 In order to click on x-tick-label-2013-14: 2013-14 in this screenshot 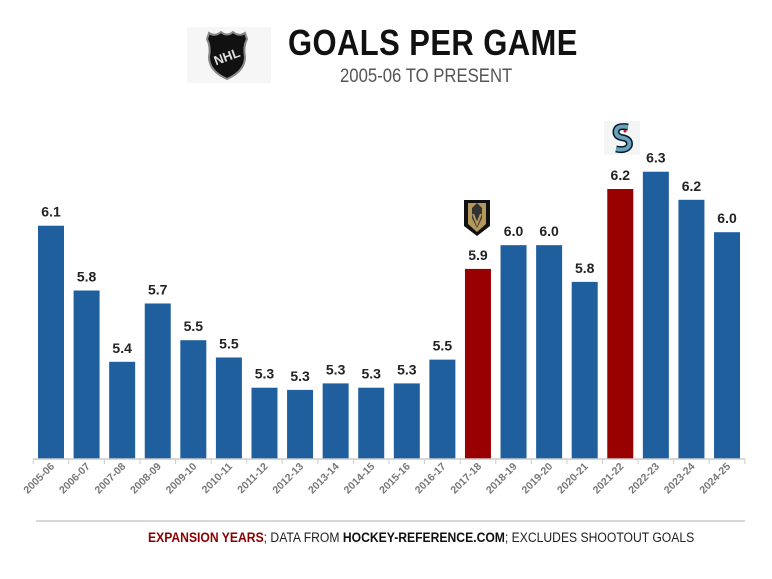, I will do `click(324, 479)`.